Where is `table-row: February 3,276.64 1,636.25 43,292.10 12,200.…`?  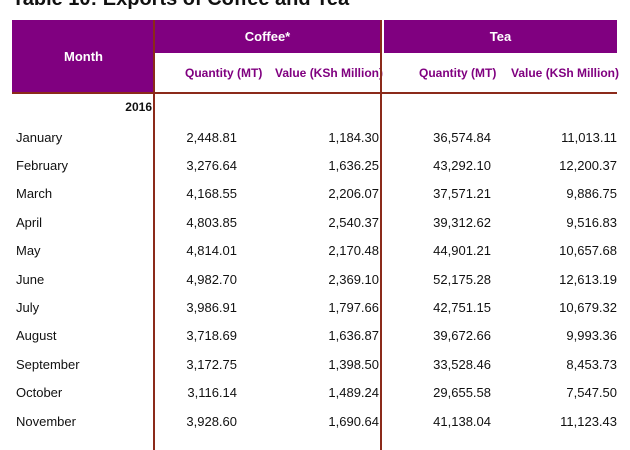
table-row: February 3,276.64 1,636.25 43,292.10 12,200.… is located at coordinates (314, 165).